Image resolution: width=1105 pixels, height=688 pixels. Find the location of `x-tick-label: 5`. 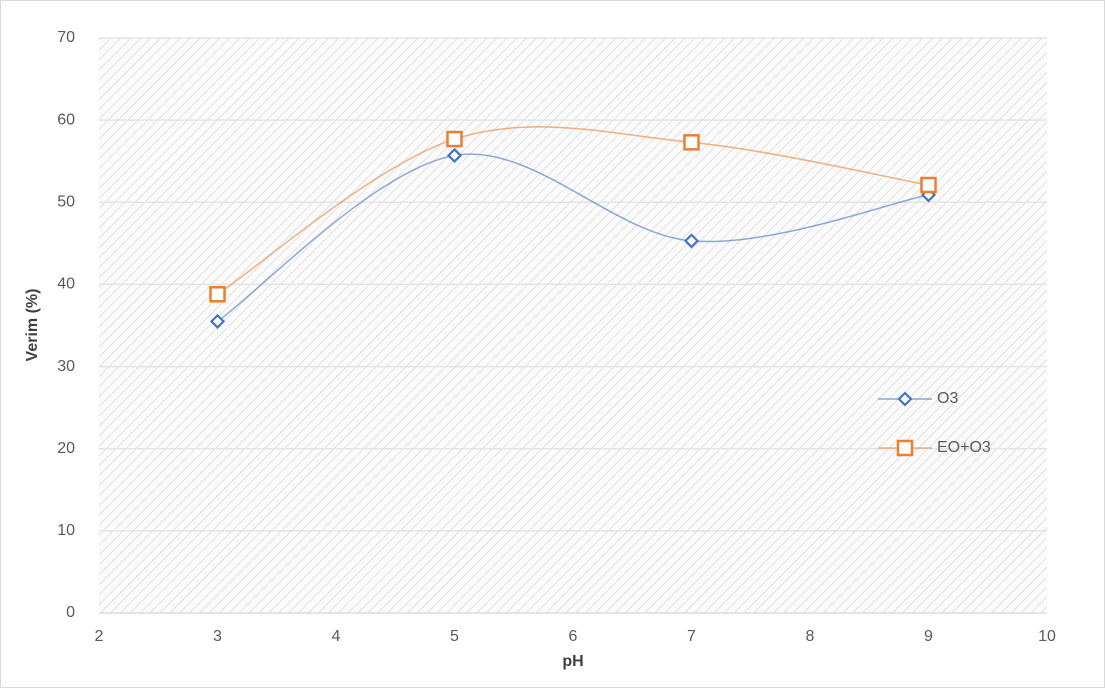

x-tick-label: 5 is located at coordinates (454, 636).